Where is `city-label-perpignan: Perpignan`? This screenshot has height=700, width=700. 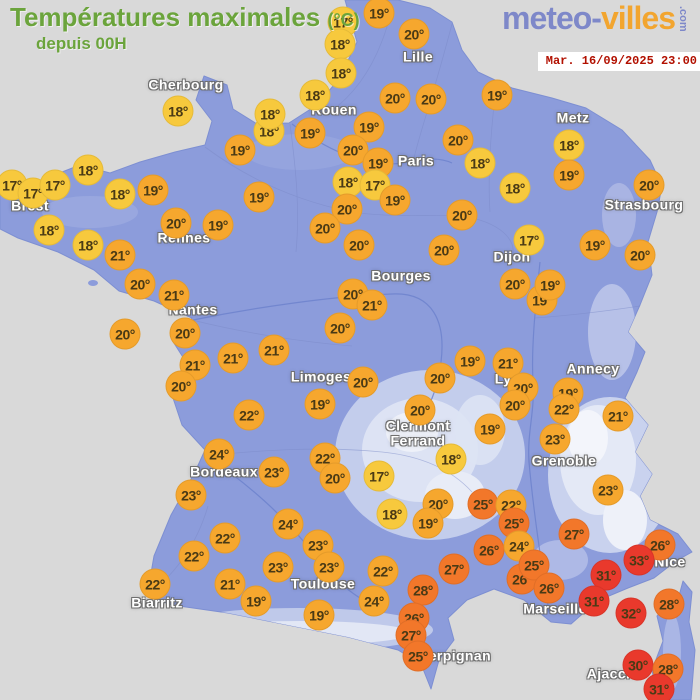
city-label-perpignan: Perpignan is located at coordinates (455, 655).